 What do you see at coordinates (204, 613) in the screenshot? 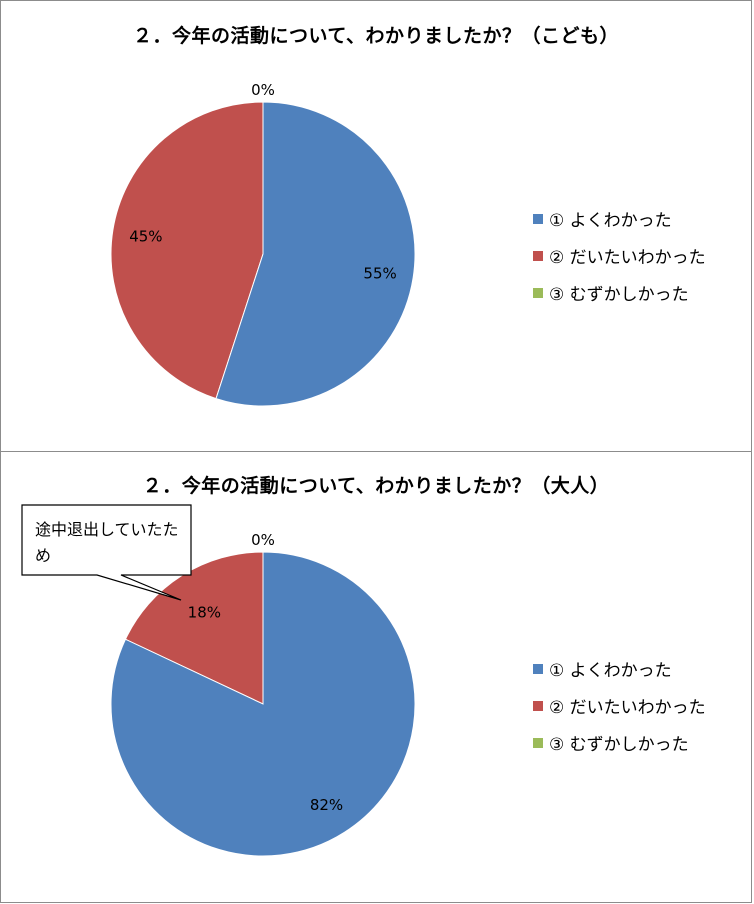
I see `slice-data-label: 18%` at bounding box center [204, 613].